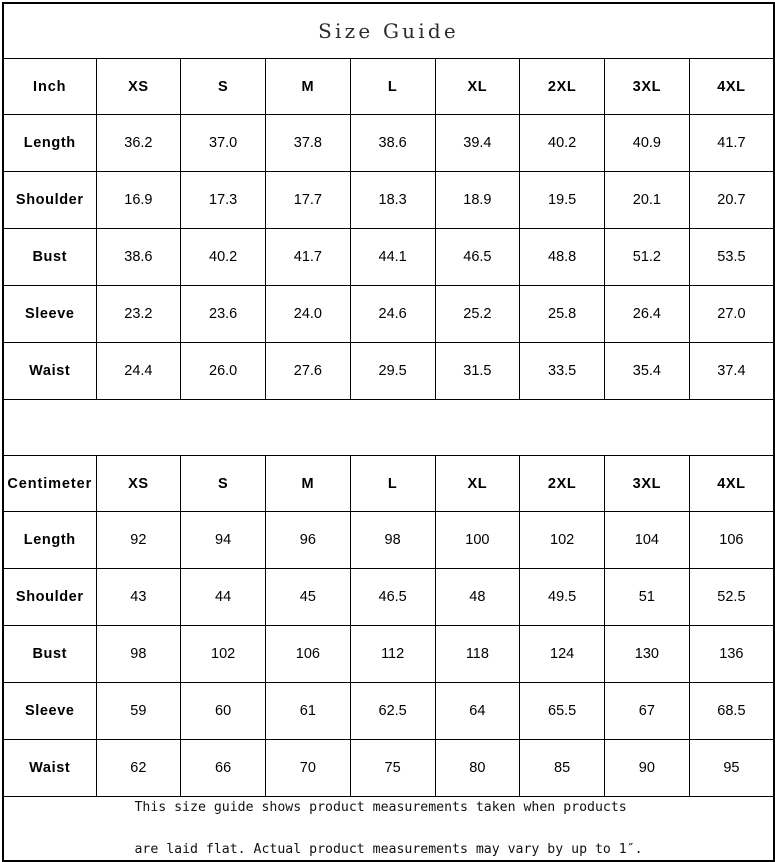 The width and height of the screenshot is (775, 862). Describe the element at coordinates (49, 654) in the screenshot. I see `row-label-bust: Bust` at that location.